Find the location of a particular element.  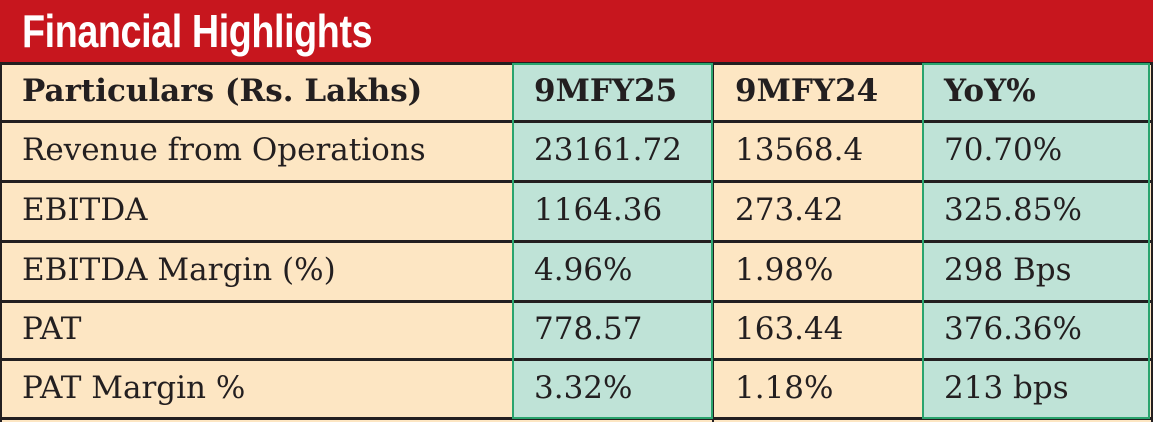

cell: EBITDA Margin (%) is located at coordinates (179, 270).